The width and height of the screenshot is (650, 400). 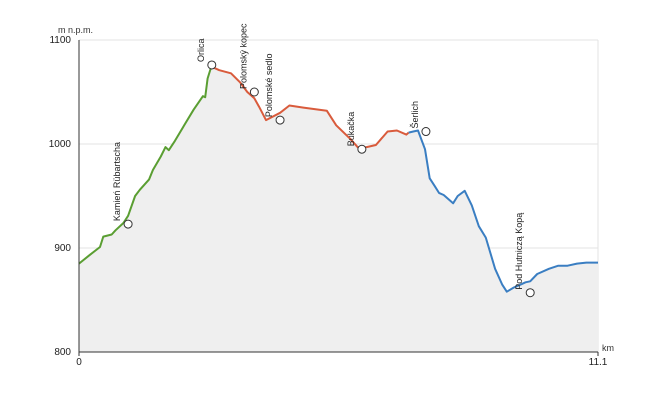 I want to click on waypoint-label: Kamień Rübartscha, so click(x=117, y=181).